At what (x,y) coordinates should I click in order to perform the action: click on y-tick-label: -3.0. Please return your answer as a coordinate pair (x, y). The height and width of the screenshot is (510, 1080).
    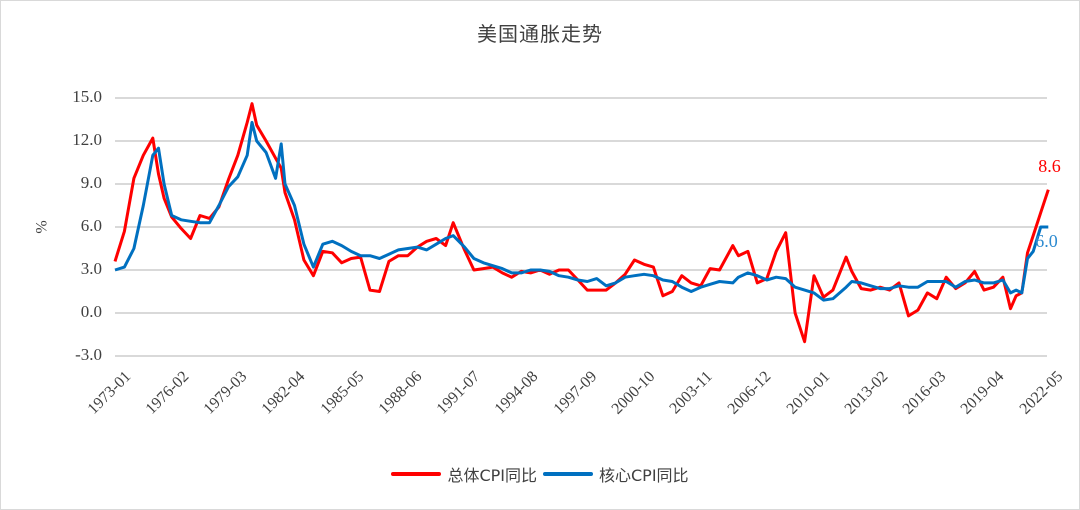
    Looking at the image, I should click on (88, 354).